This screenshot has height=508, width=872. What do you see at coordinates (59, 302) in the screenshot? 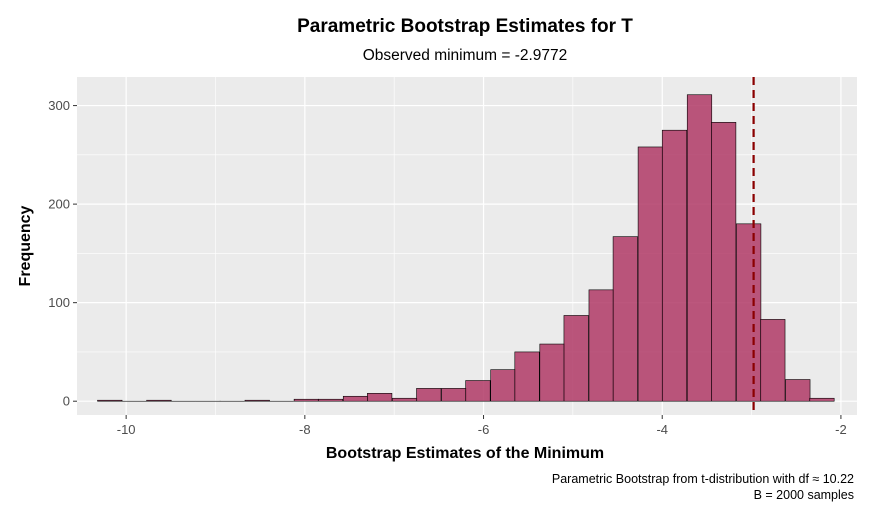
I see `y-tick-label: 100` at bounding box center [59, 302].